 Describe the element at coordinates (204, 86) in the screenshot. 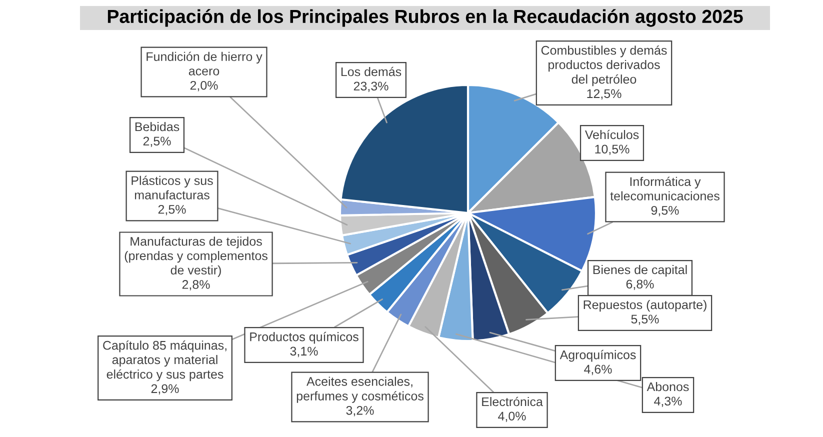

I see `data-label: 2,0%` at that location.